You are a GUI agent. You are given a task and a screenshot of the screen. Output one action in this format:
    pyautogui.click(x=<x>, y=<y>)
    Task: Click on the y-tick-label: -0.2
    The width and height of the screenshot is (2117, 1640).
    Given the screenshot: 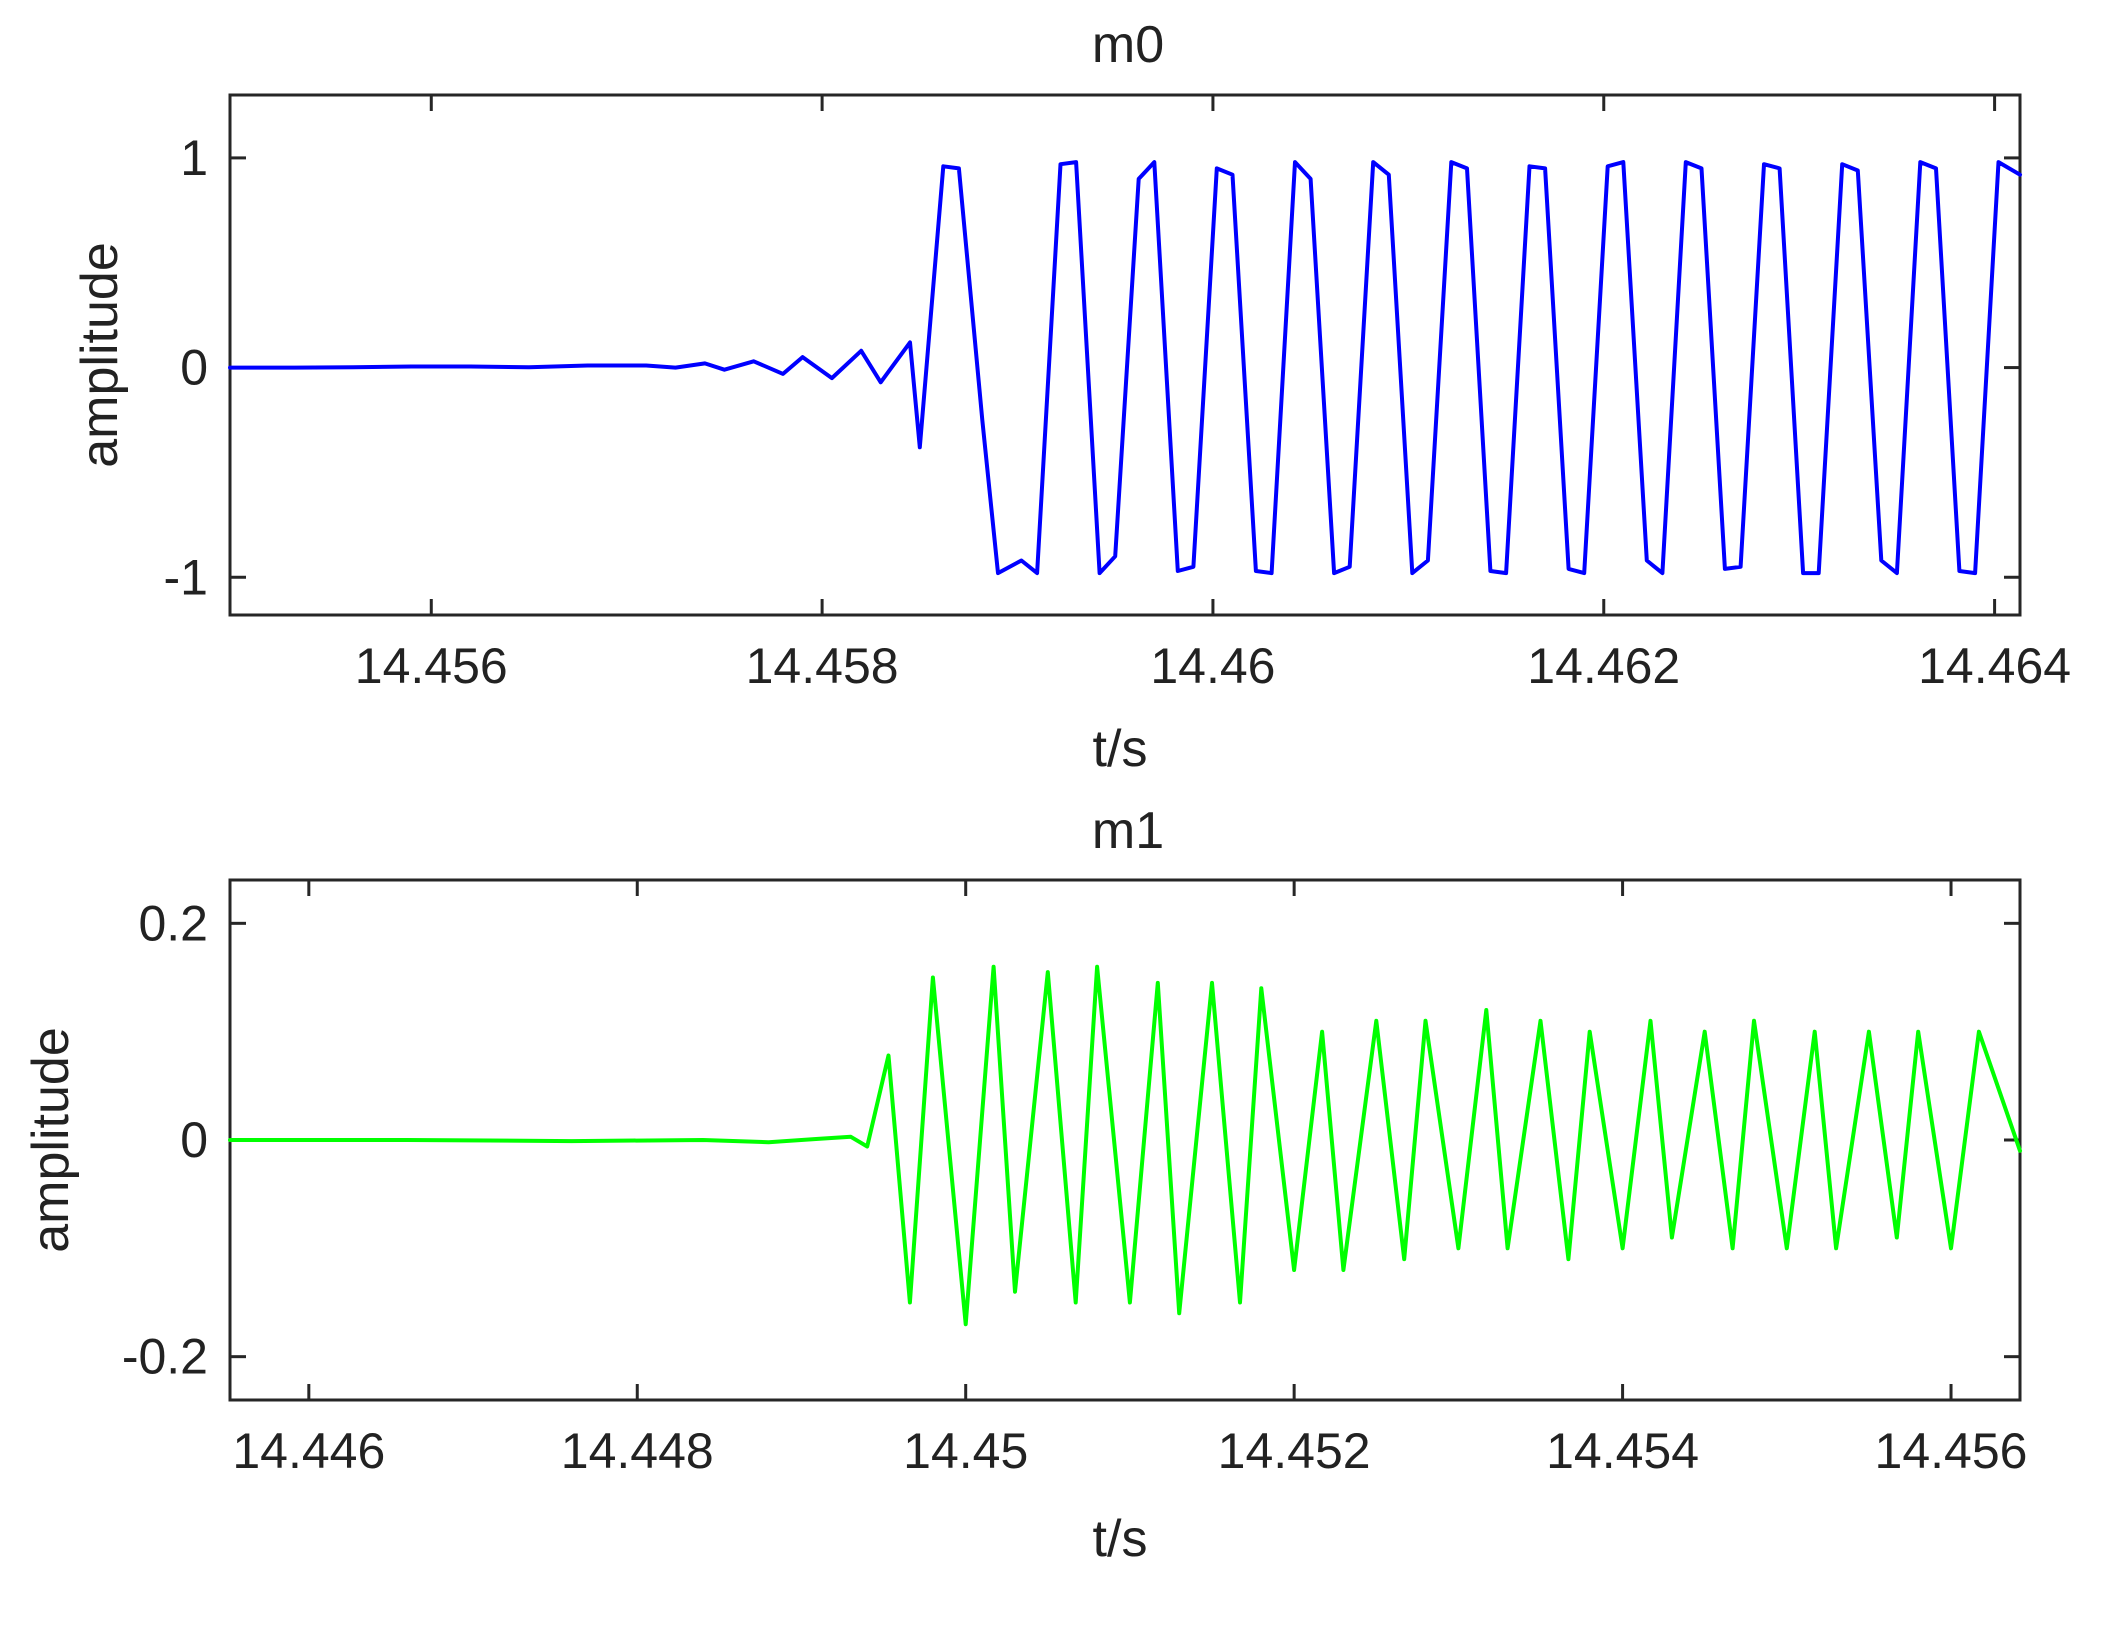 What is the action you would take?
    pyautogui.click(x=165, y=1357)
    